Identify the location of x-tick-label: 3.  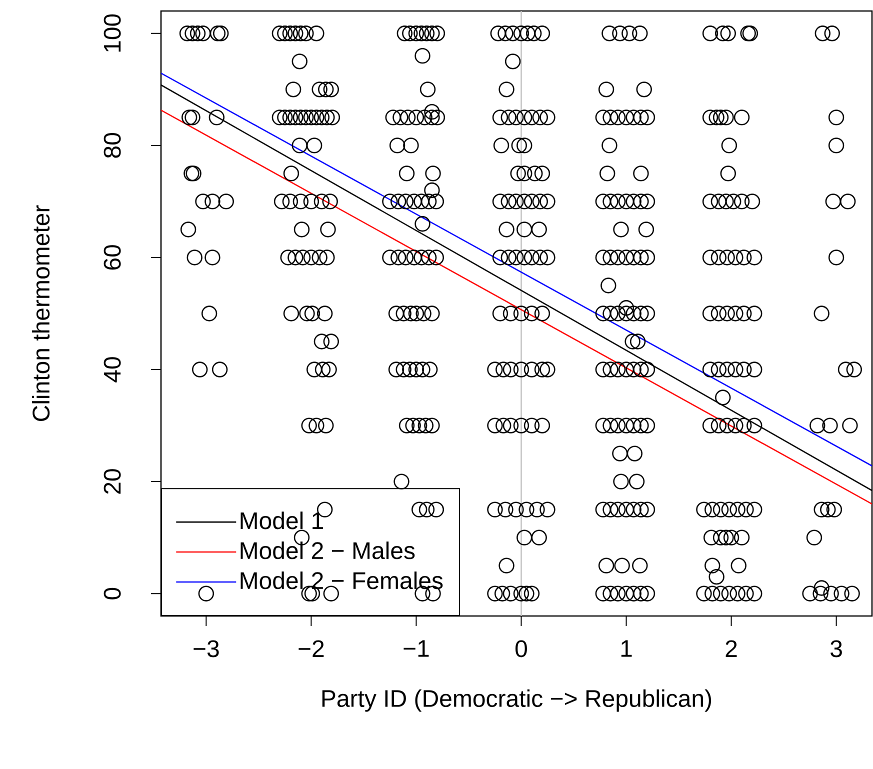
(836, 649).